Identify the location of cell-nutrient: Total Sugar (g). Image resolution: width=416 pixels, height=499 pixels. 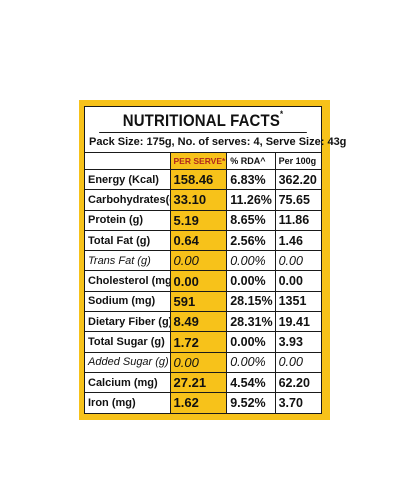
(128, 342).